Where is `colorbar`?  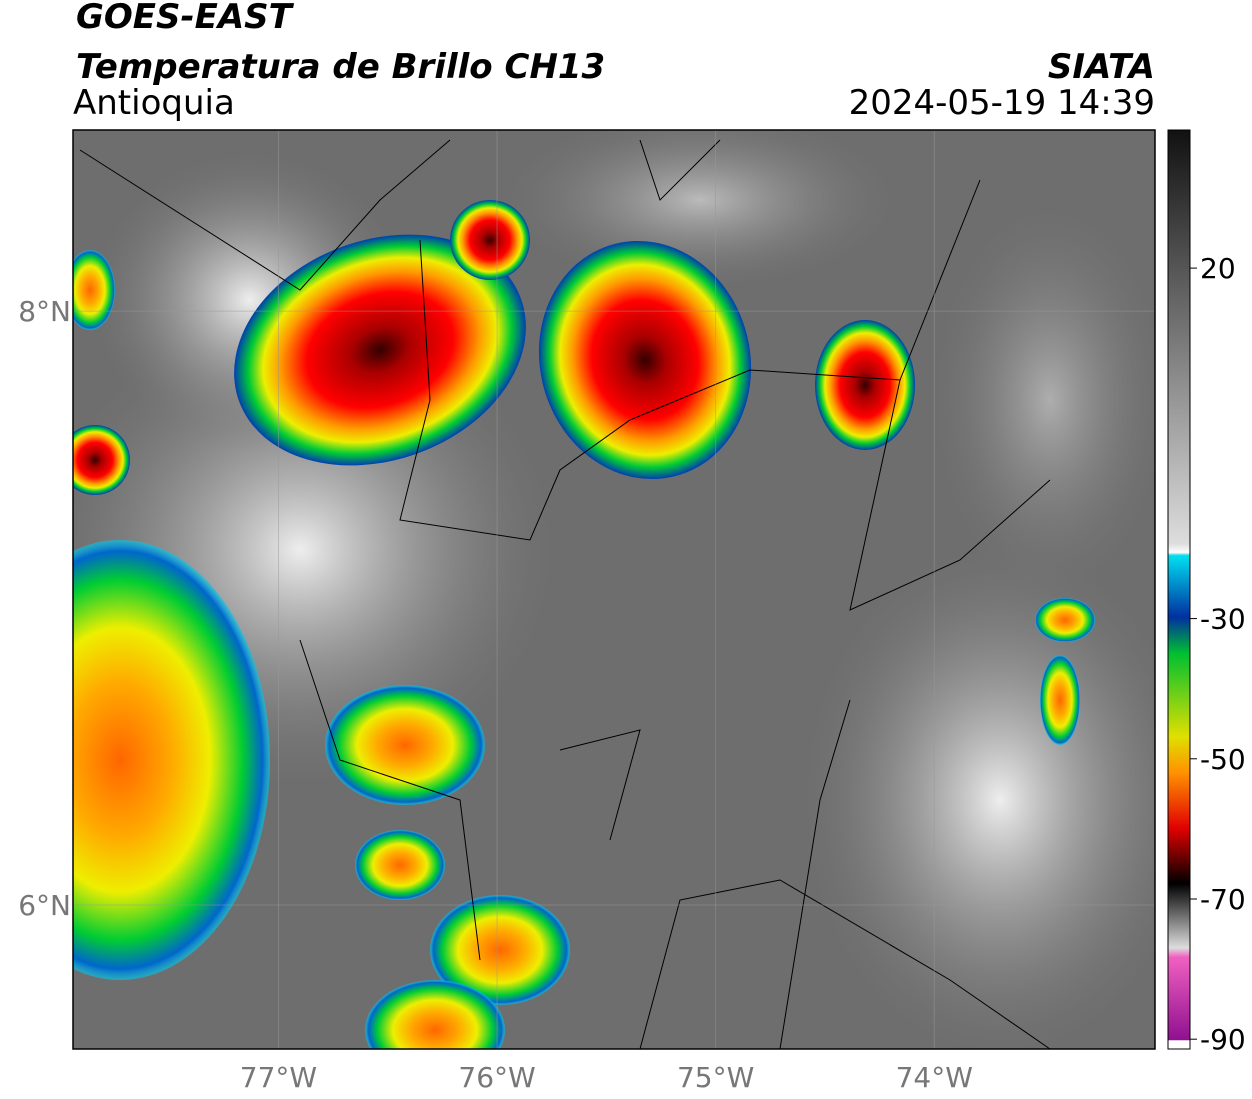 colorbar is located at coordinates (1179, 589).